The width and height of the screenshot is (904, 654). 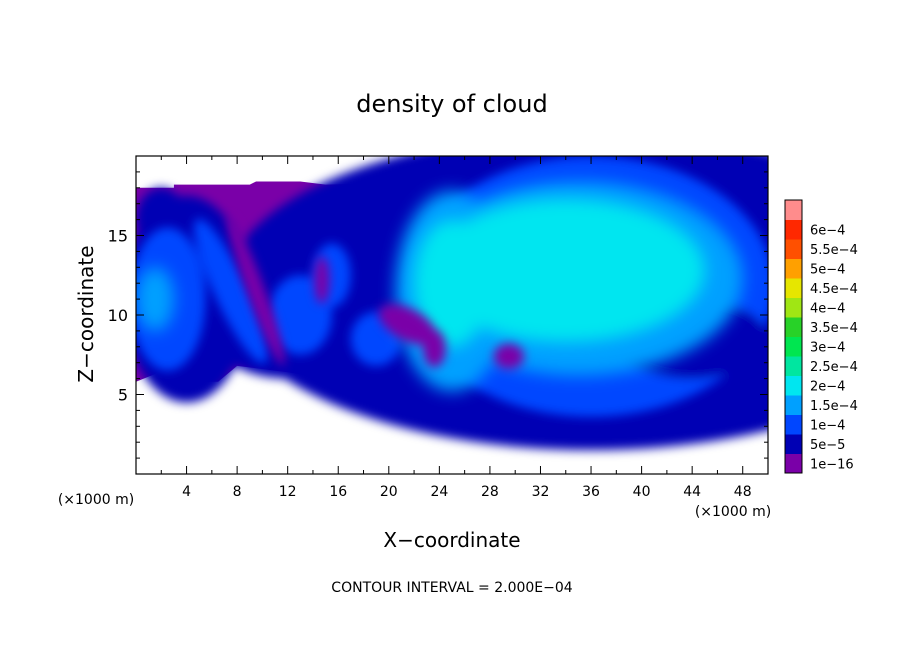 I want to click on x-unit-left: (×1000 m), so click(x=96, y=500).